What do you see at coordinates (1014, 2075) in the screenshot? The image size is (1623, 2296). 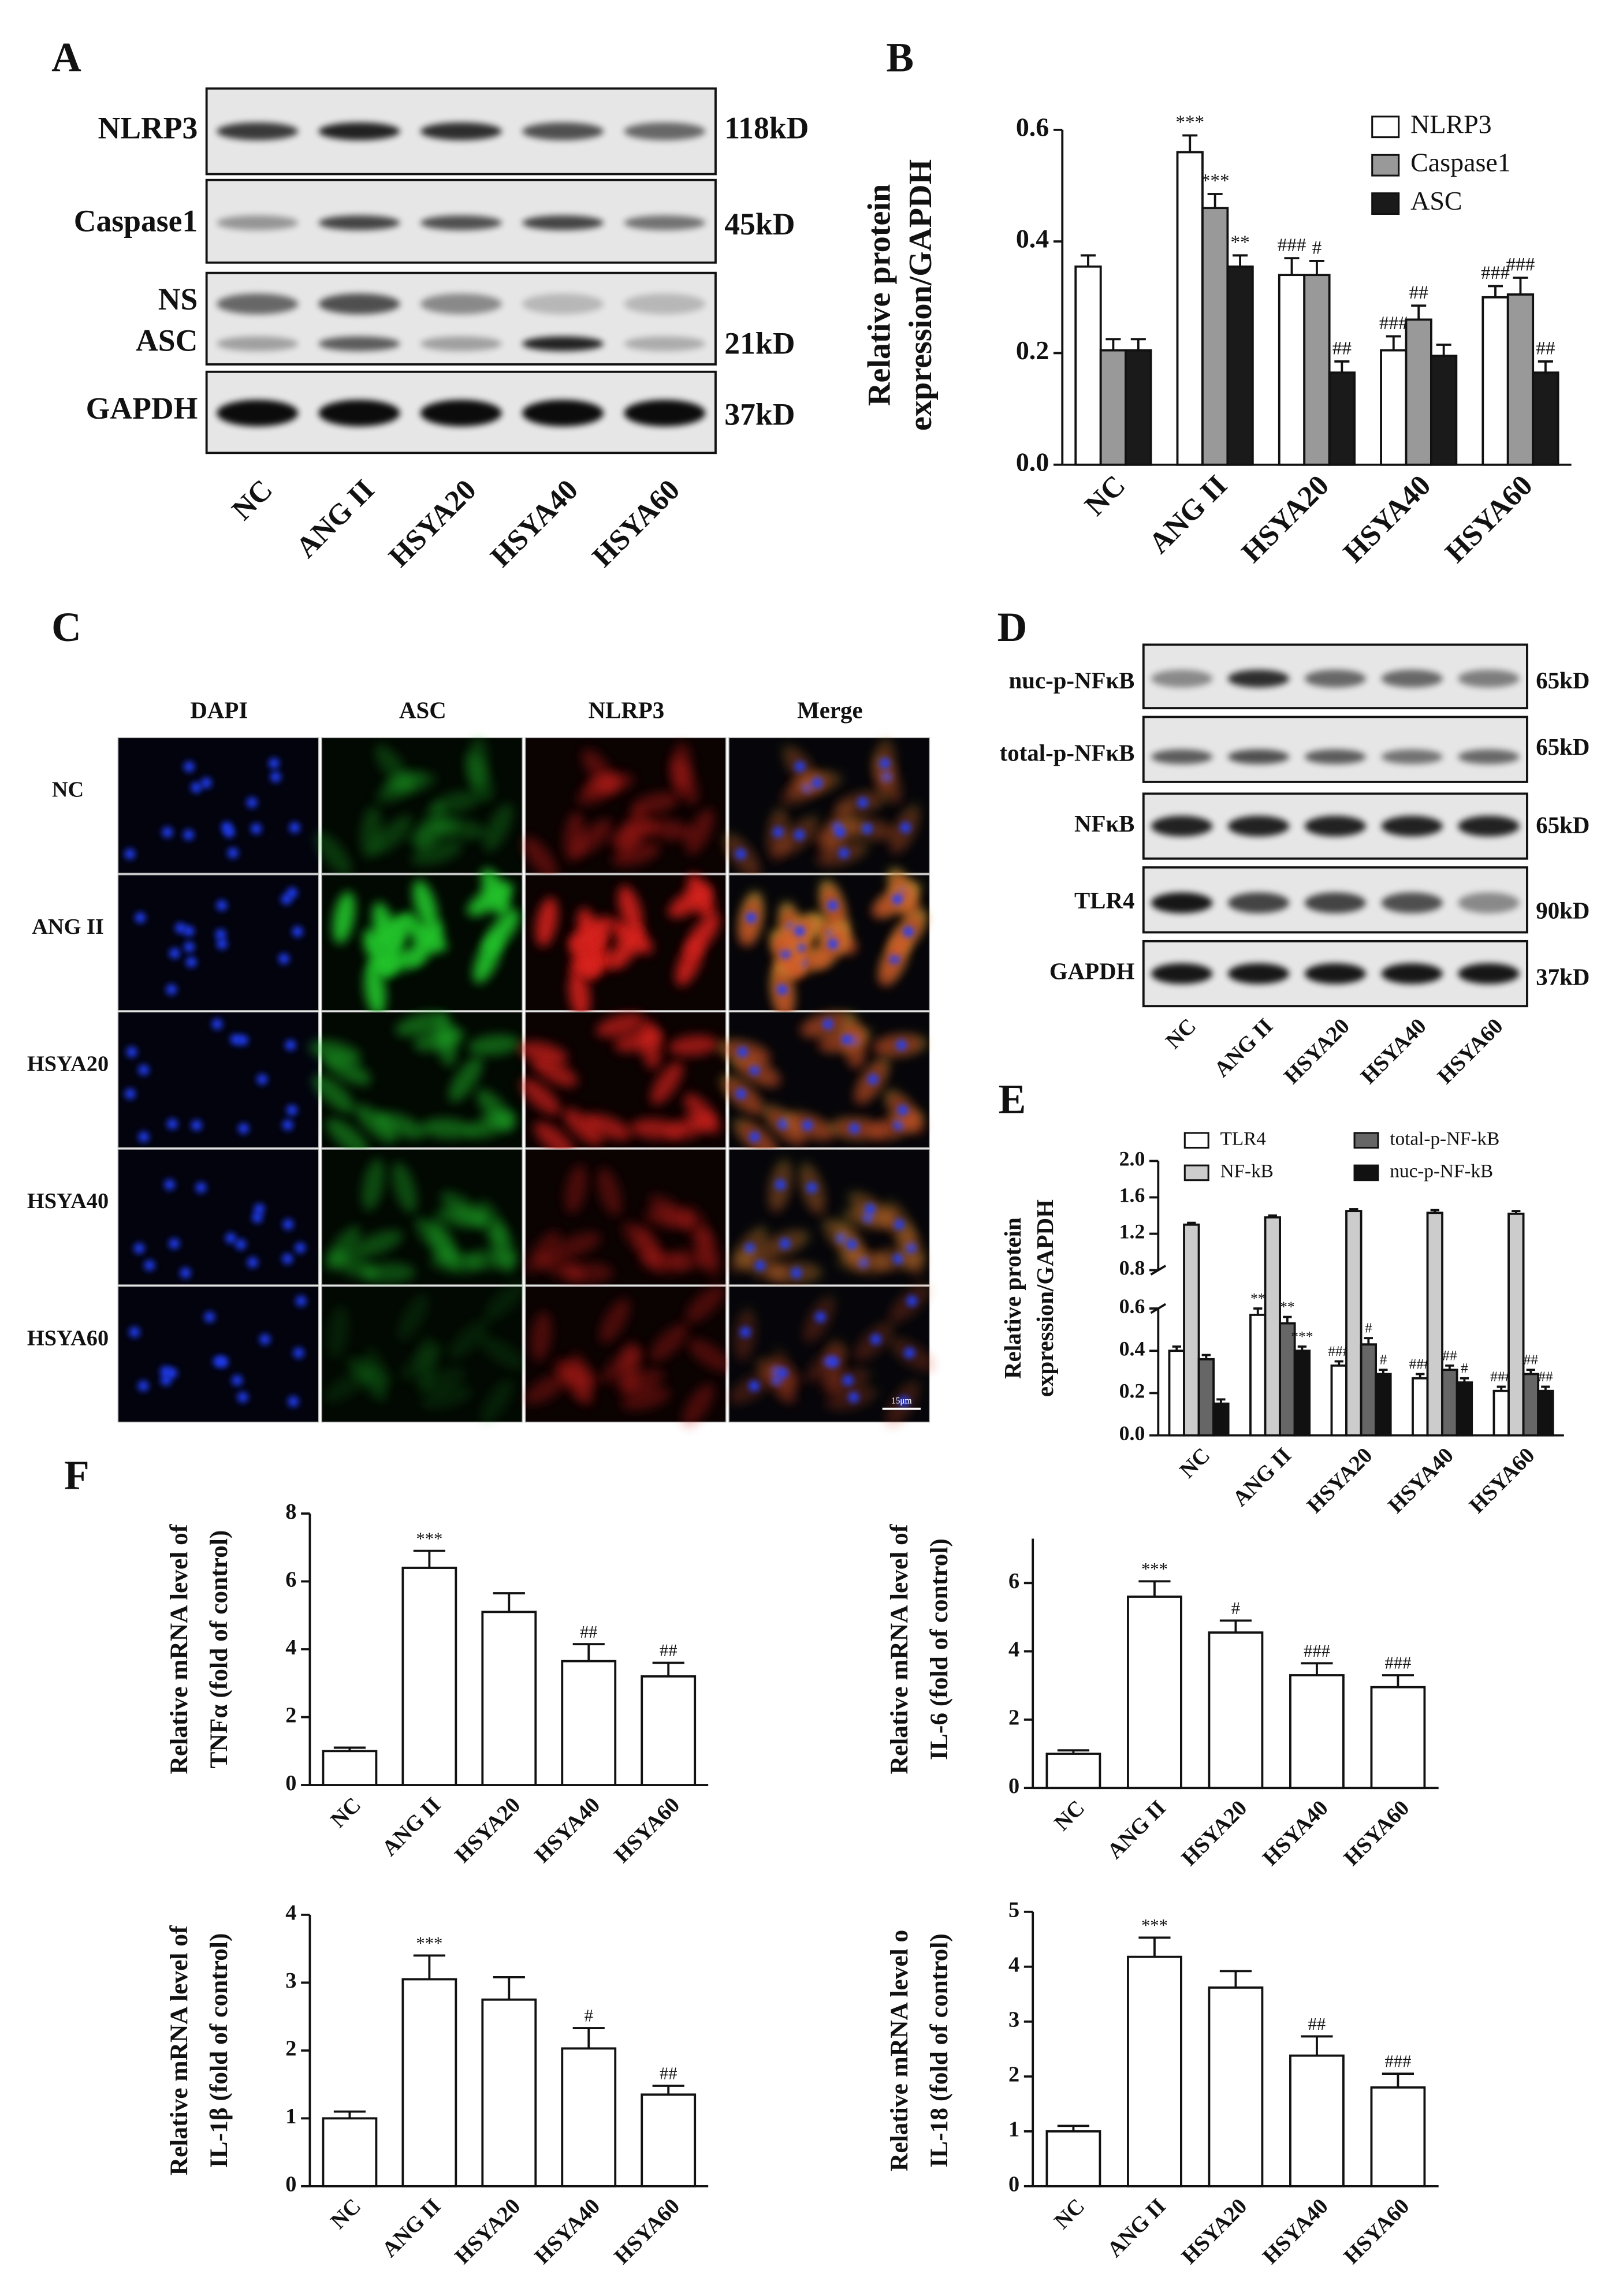 I see `y-tick-label: 2` at bounding box center [1014, 2075].